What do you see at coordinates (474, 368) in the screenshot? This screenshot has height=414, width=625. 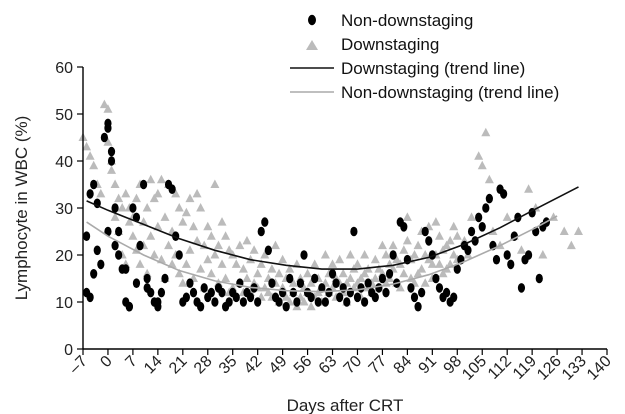 I see `x-tick-label: 105` at bounding box center [474, 368].